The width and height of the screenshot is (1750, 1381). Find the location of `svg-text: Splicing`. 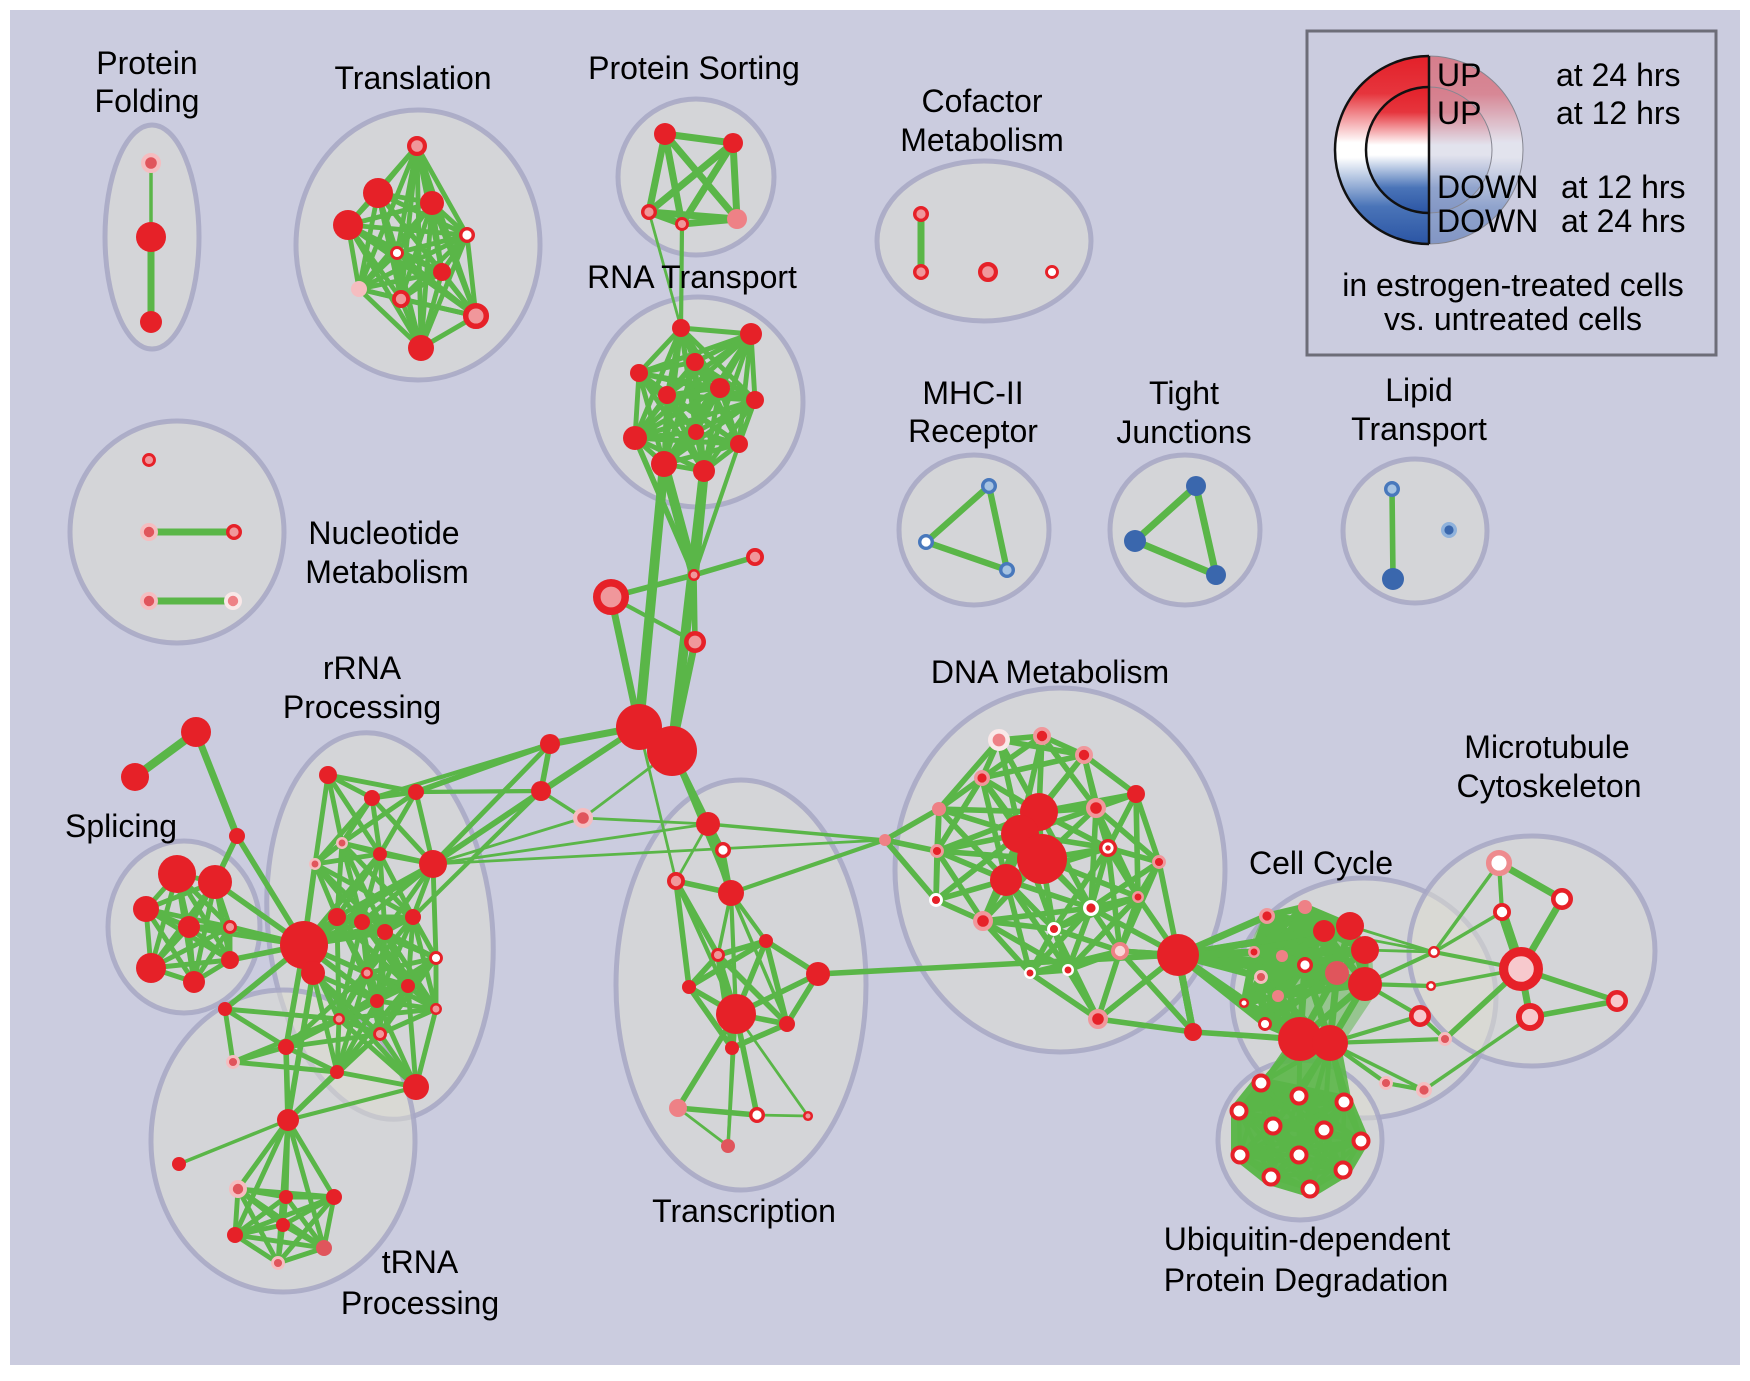

svg-text: Splicing is located at coordinates (121, 826).